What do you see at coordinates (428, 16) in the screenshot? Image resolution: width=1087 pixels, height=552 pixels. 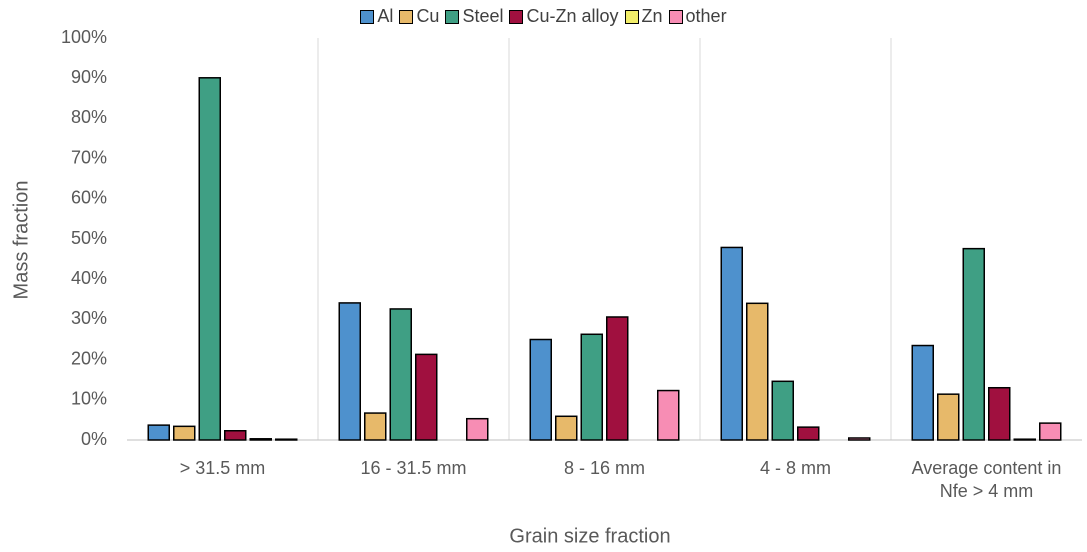 I see `legend-label: Cu` at bounding box center [428, 16].